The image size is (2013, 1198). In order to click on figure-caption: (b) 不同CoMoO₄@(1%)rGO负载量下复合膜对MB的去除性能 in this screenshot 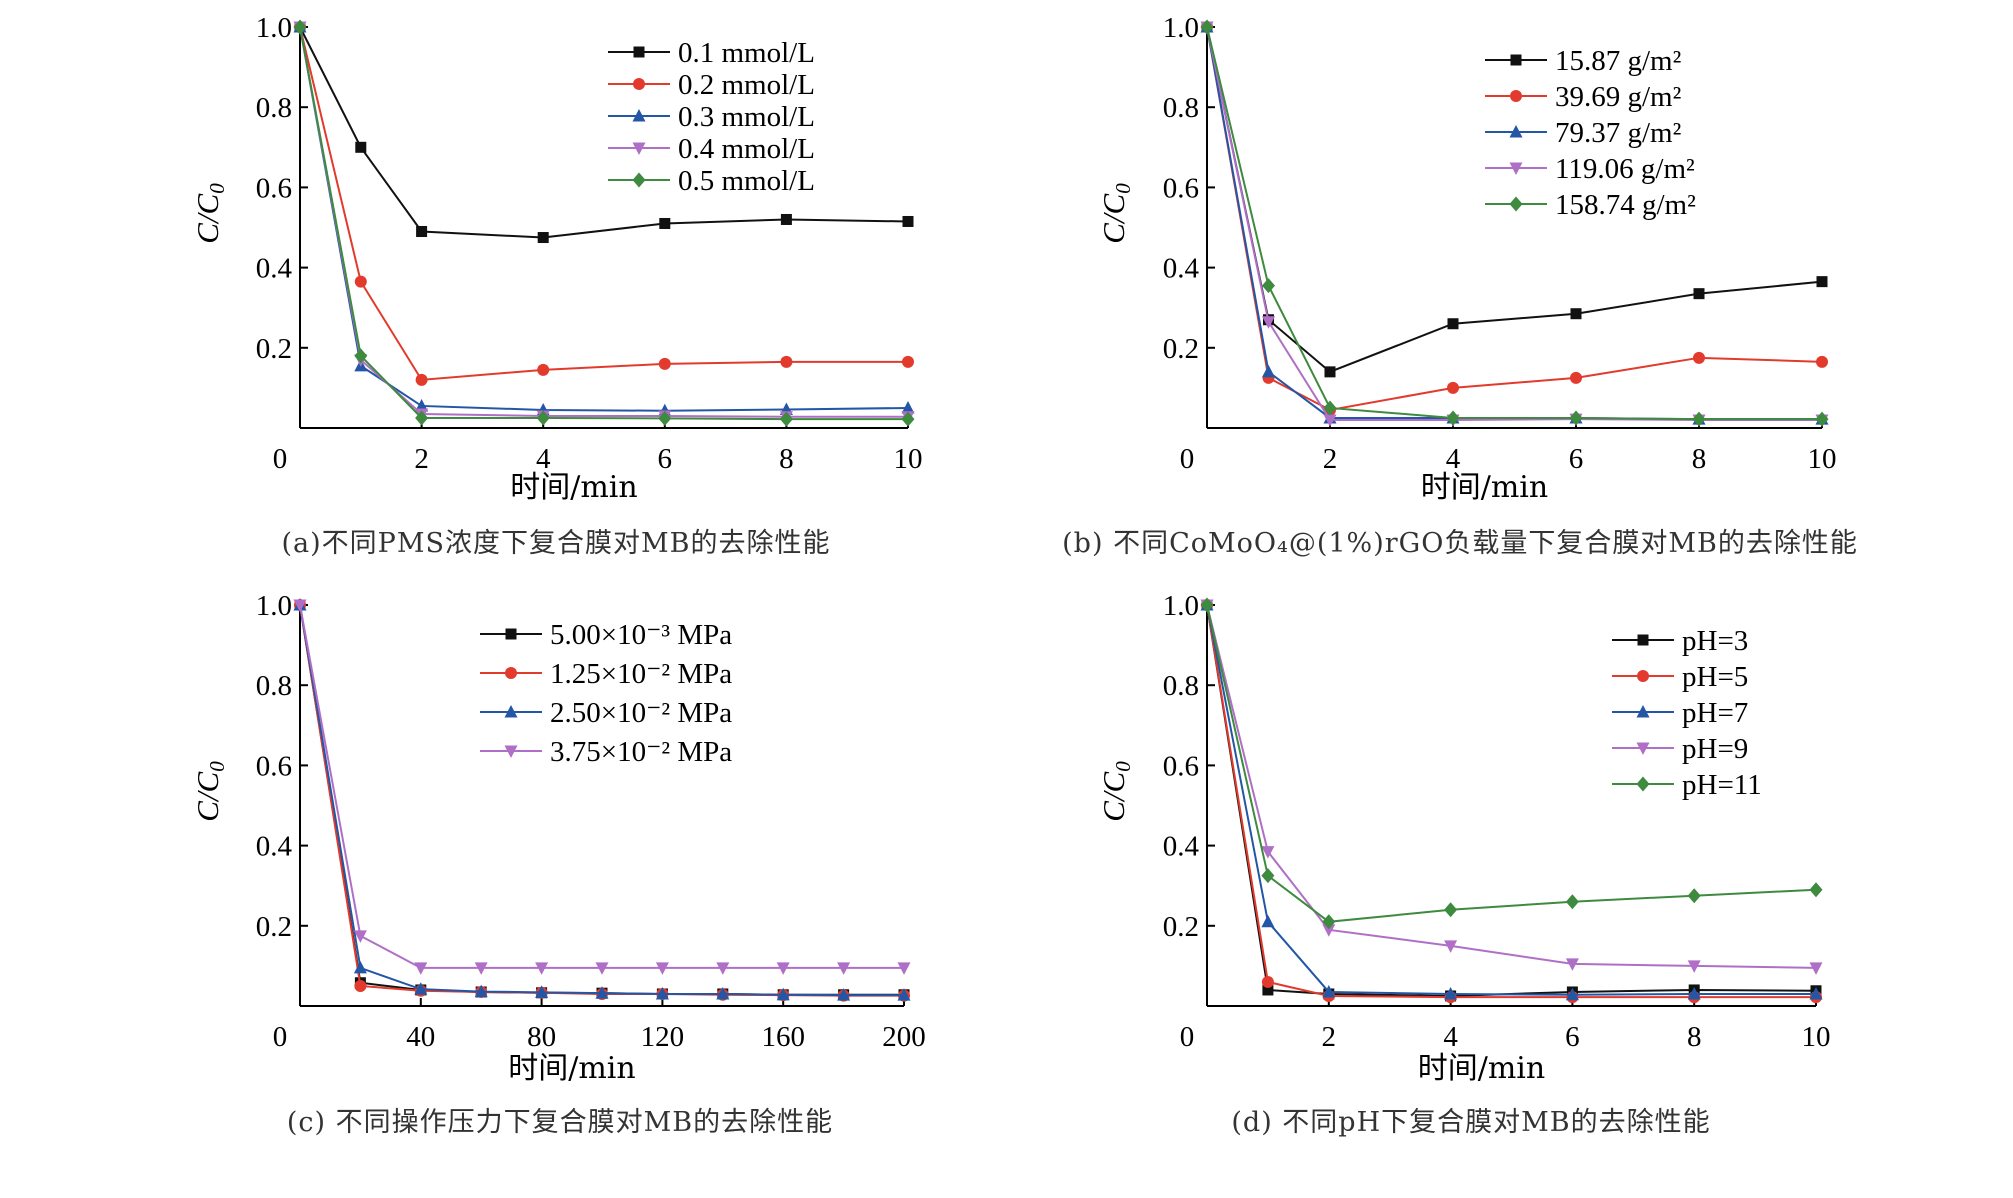, I will do `click(1460, 543)`.